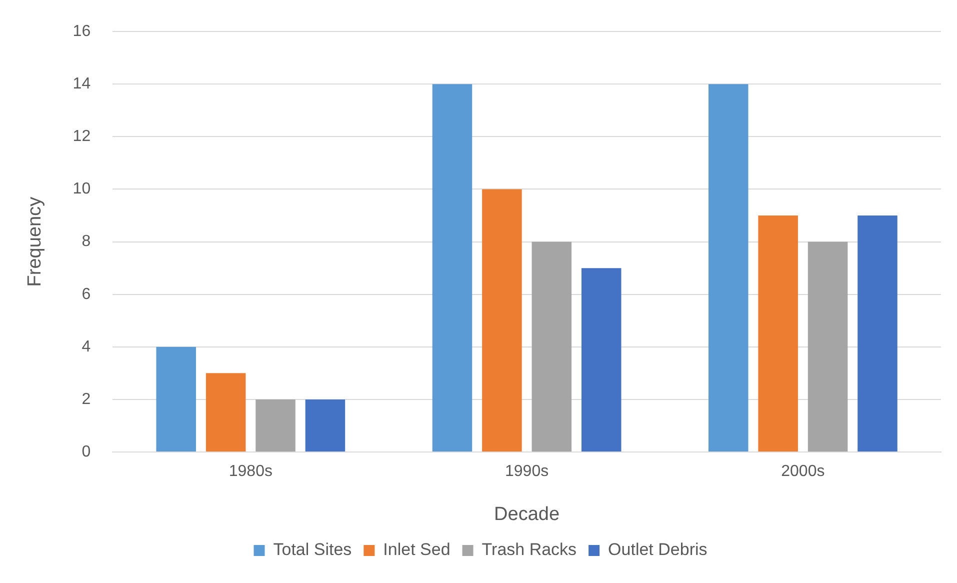 The image size is (957, 583). What do you see at coordinates (86, 347) in the screenshot?
I see `y-tick-label: 4` at bounding box center [86, 347].